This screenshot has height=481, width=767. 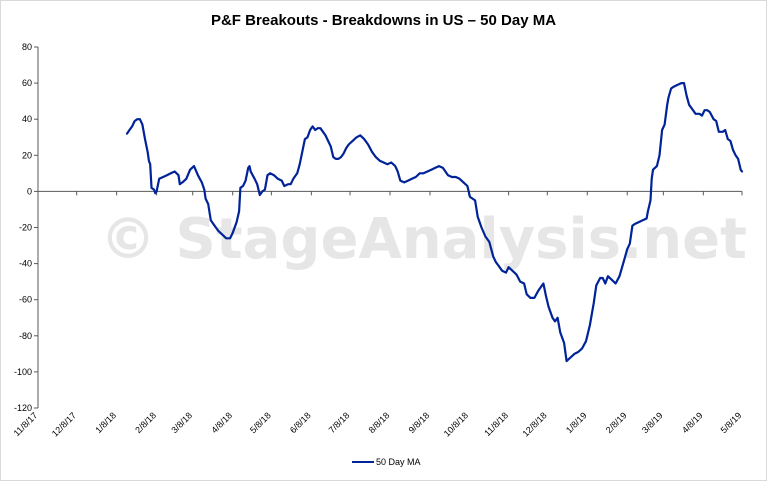 I want to click on y-tick-label: -60, so click(x=25, y=300).